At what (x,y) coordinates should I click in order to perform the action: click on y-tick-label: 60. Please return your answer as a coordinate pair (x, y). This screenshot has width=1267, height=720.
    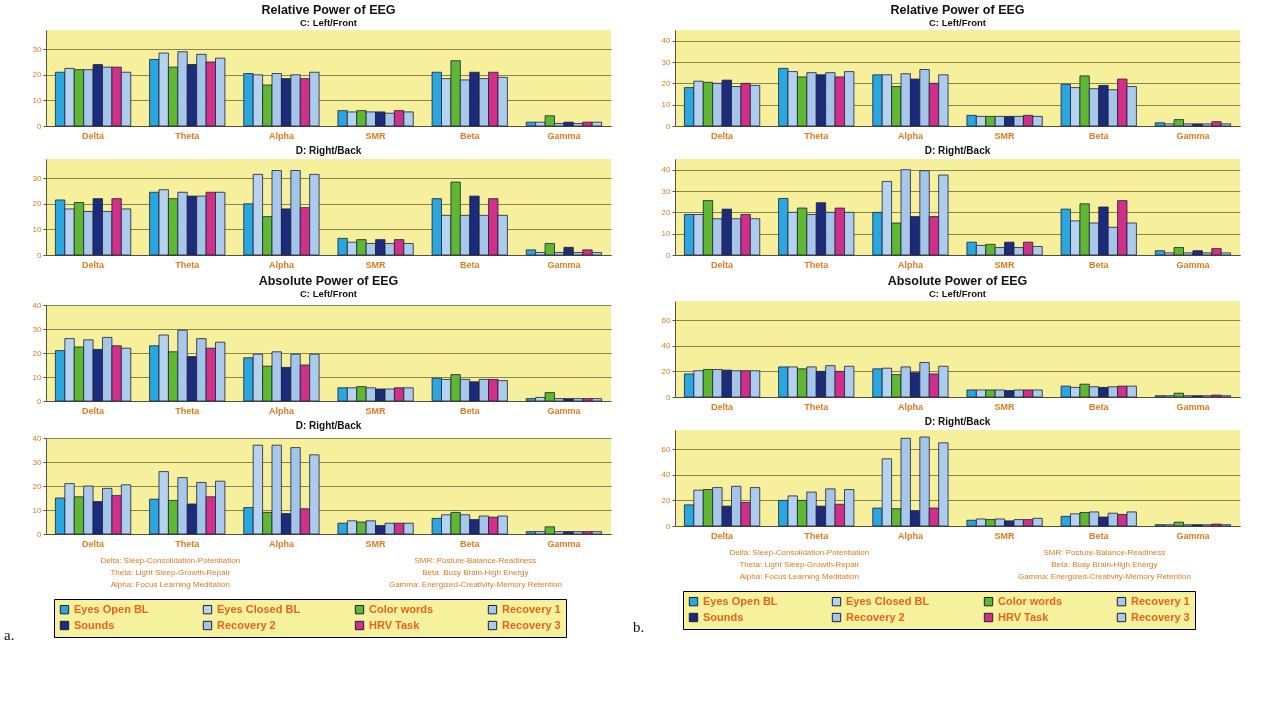
    Looking at the image, I should click on (666, 320).